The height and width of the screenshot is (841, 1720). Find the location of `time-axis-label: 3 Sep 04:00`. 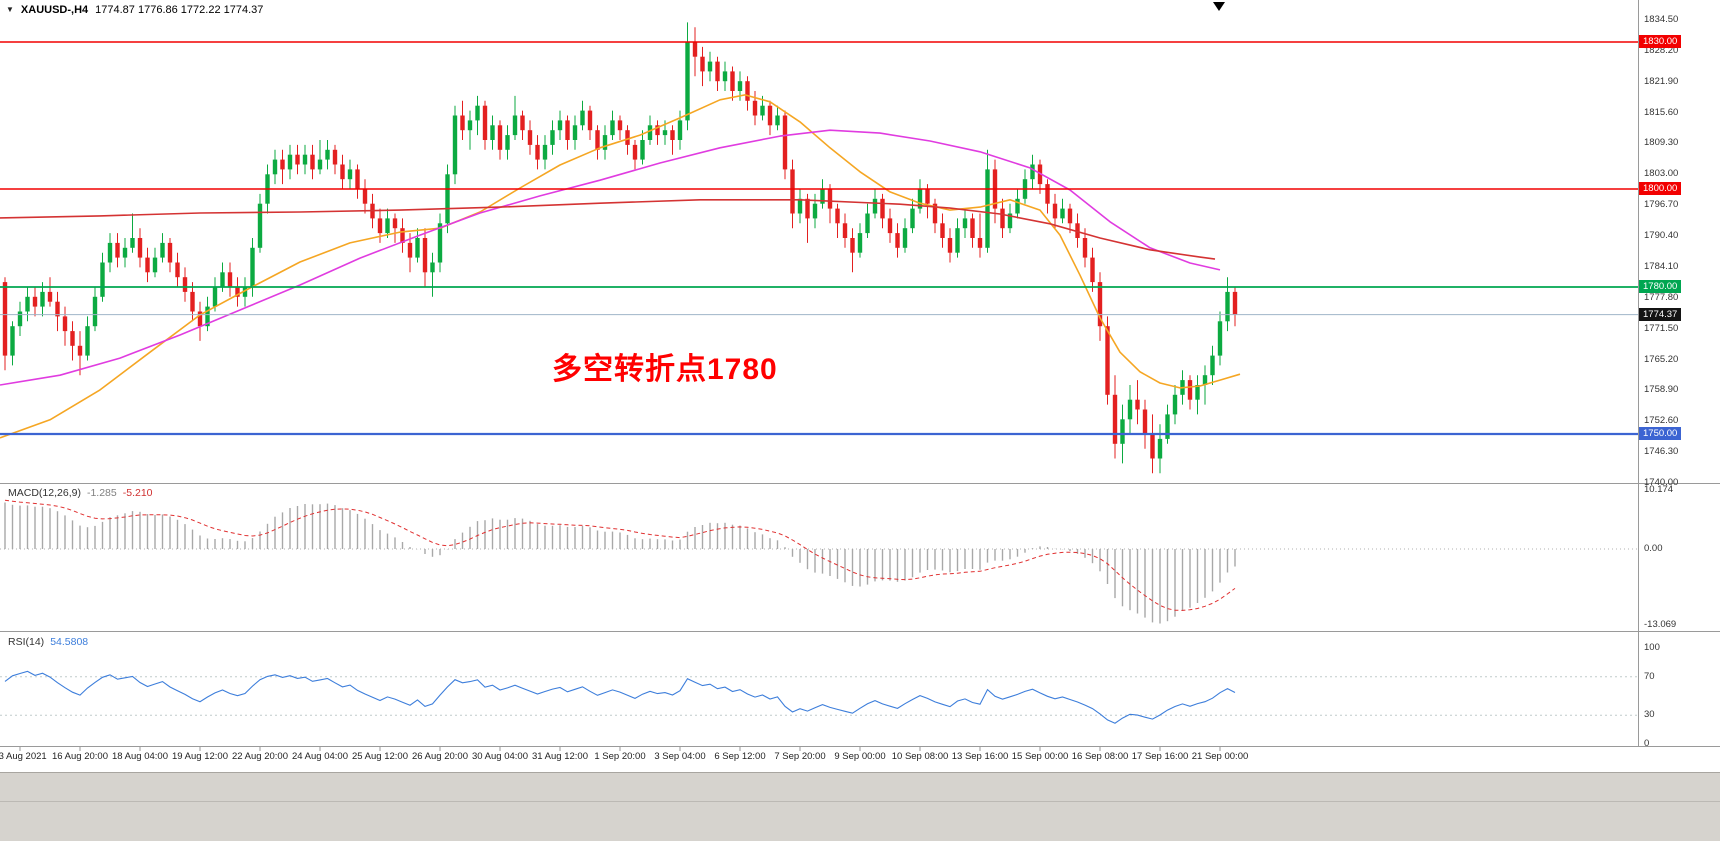

time-axis-label: 3 Sep 04:00 is located at coordinates (680, 756).